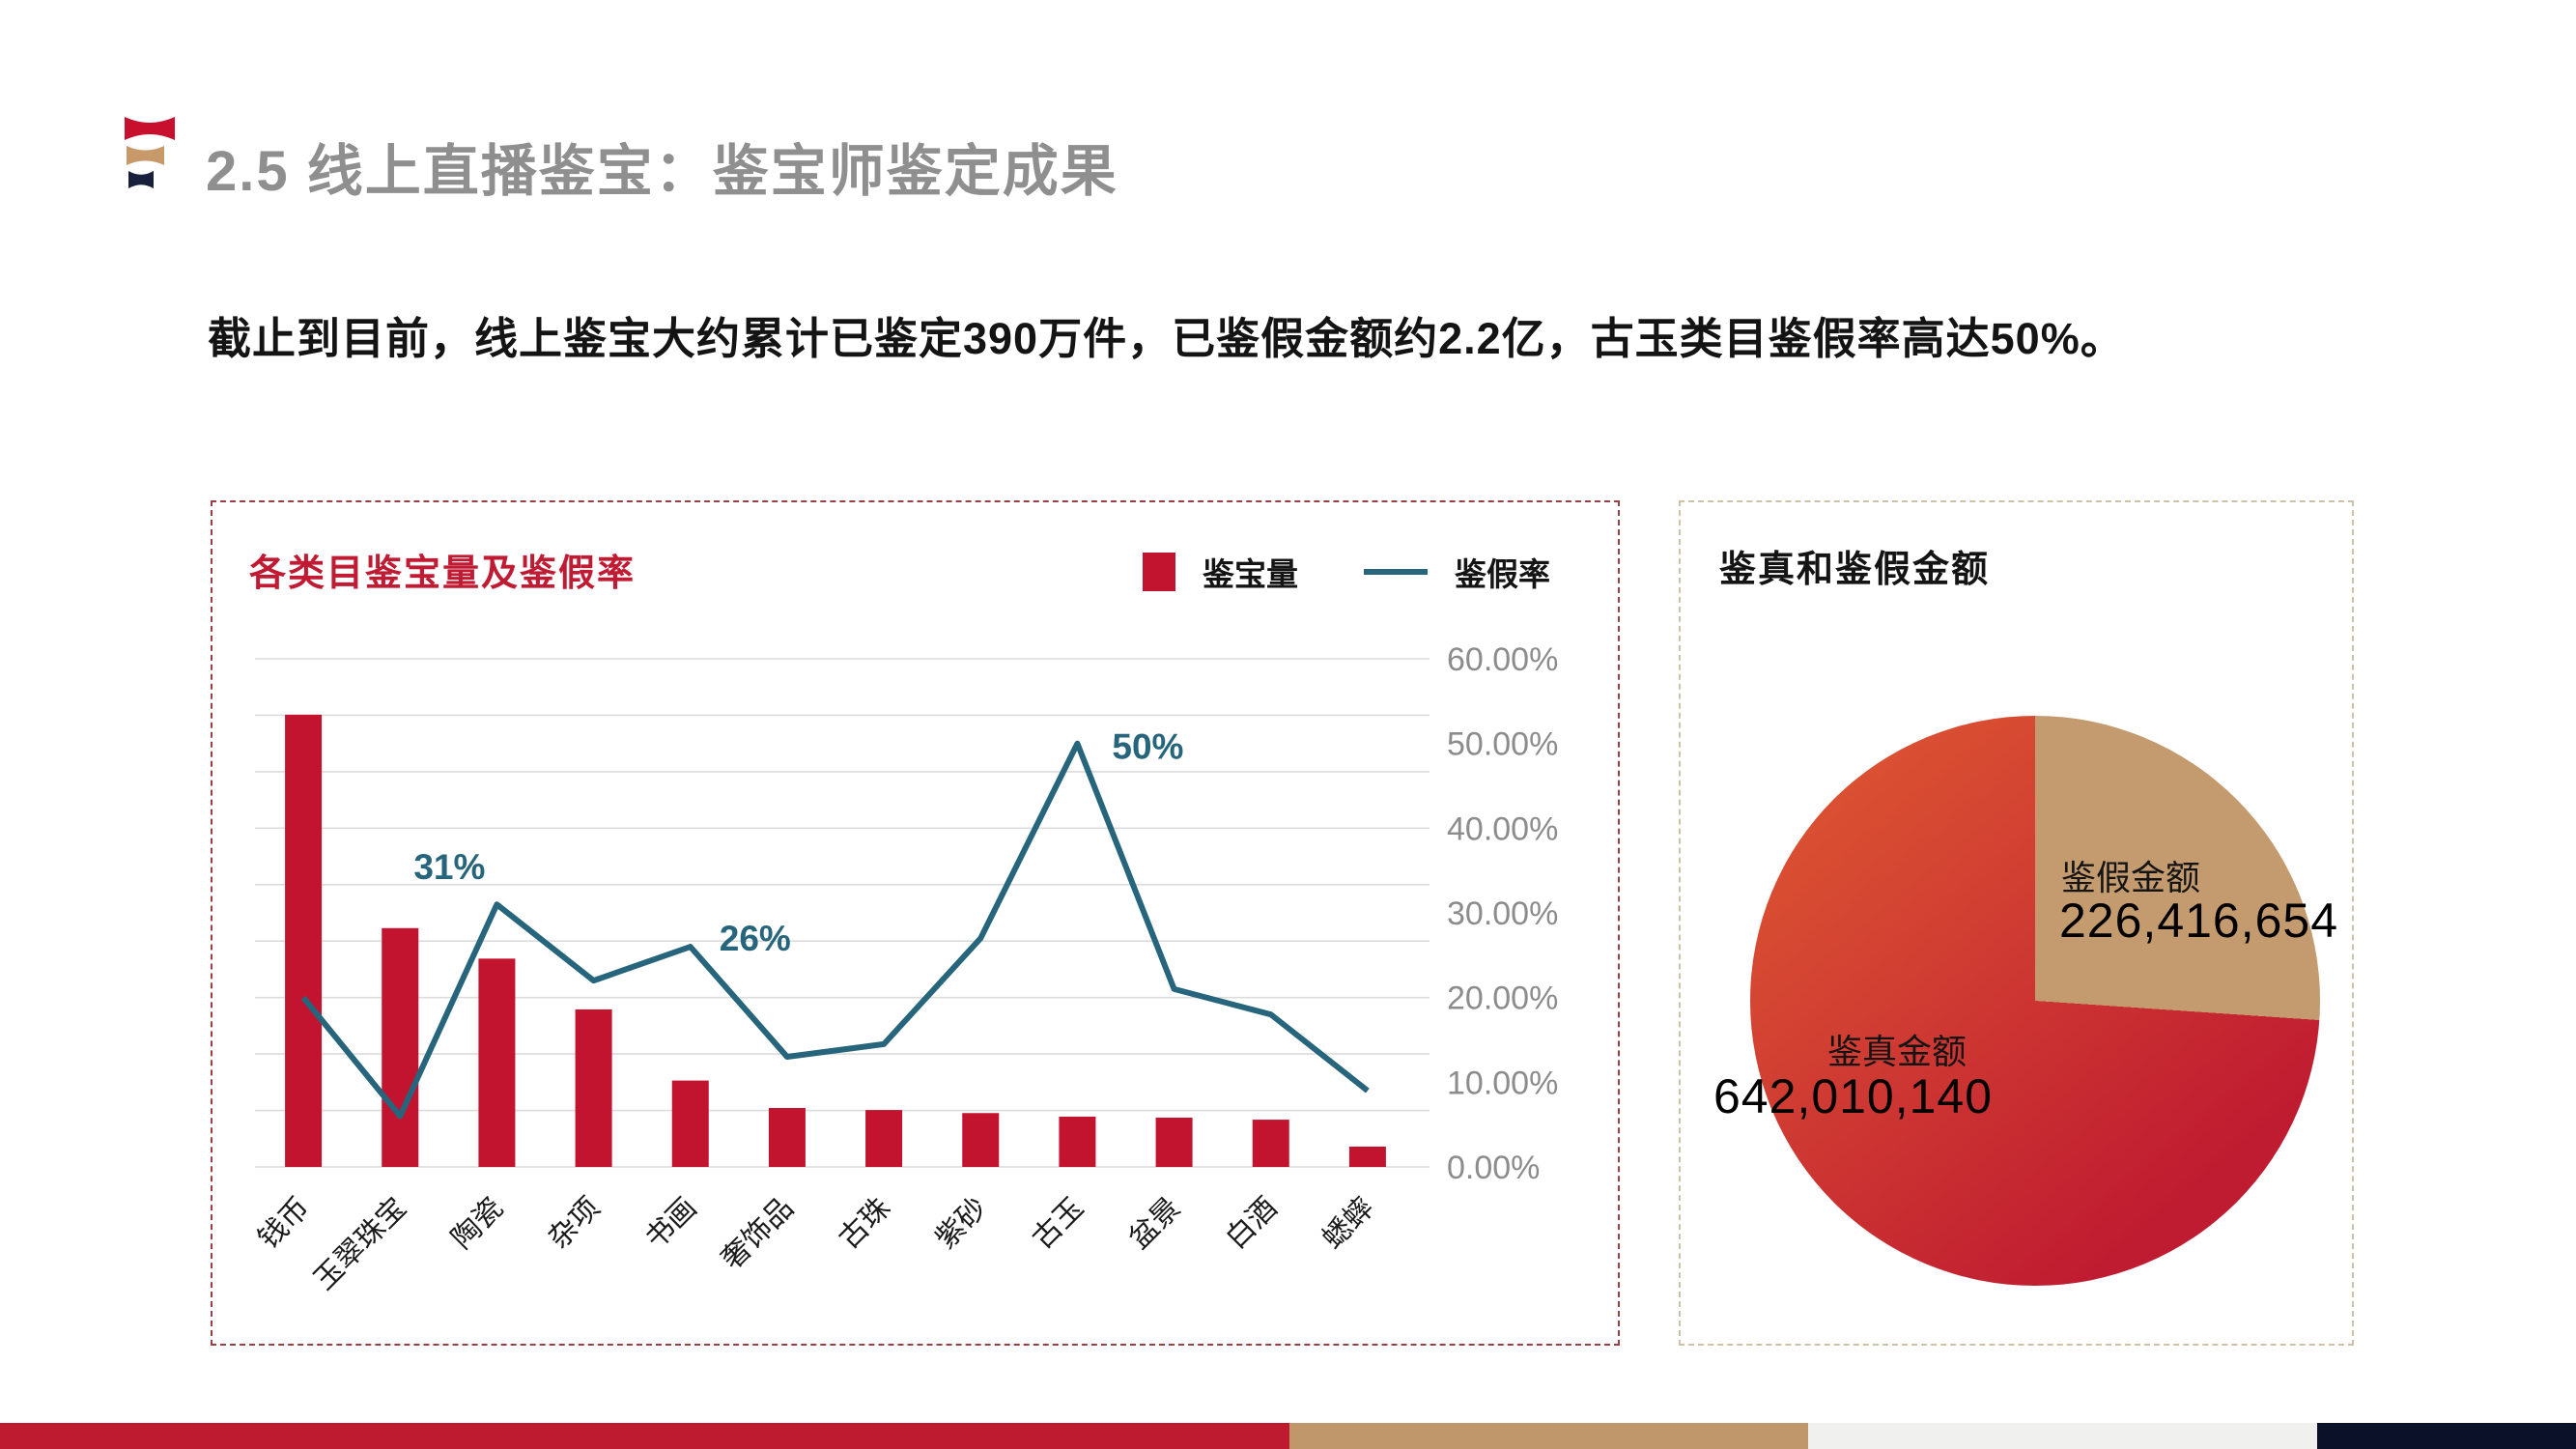 This screenshot has width=2576, height=1449. What do you see at coordinates (1159, 572) in the screenshot?
I see `legend-bar-swatch` at bounding box center [1159, 572].